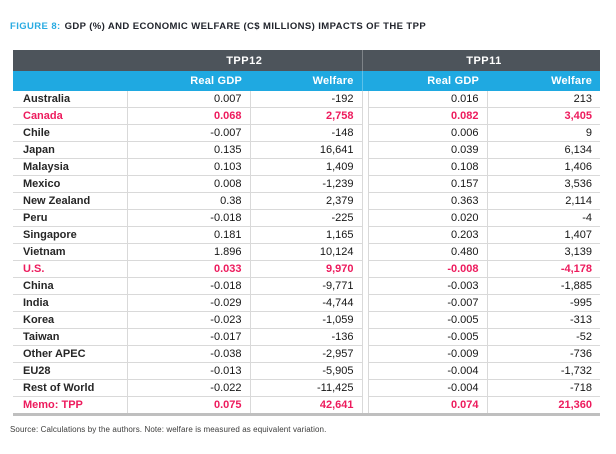 This screenshot has height=454, width=616. What do you see at coordinates (428, 269) in the screenshot?
I see `value-cell: -0.008` at bounding box center [428, 269].